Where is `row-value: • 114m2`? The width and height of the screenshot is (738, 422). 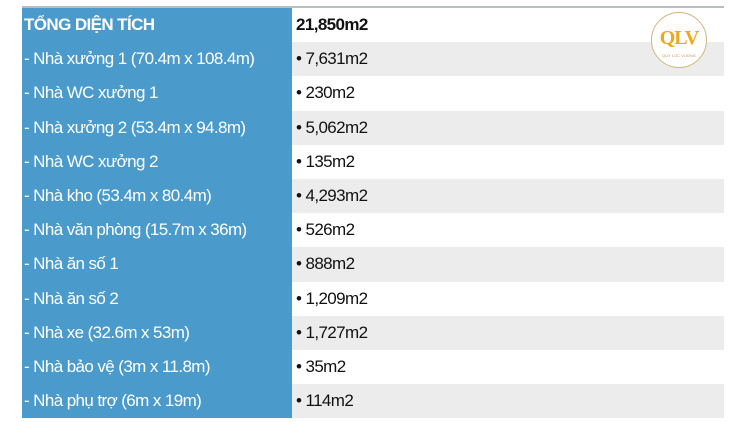
row-value: • 114m2 is located at coordinates (508, 401).